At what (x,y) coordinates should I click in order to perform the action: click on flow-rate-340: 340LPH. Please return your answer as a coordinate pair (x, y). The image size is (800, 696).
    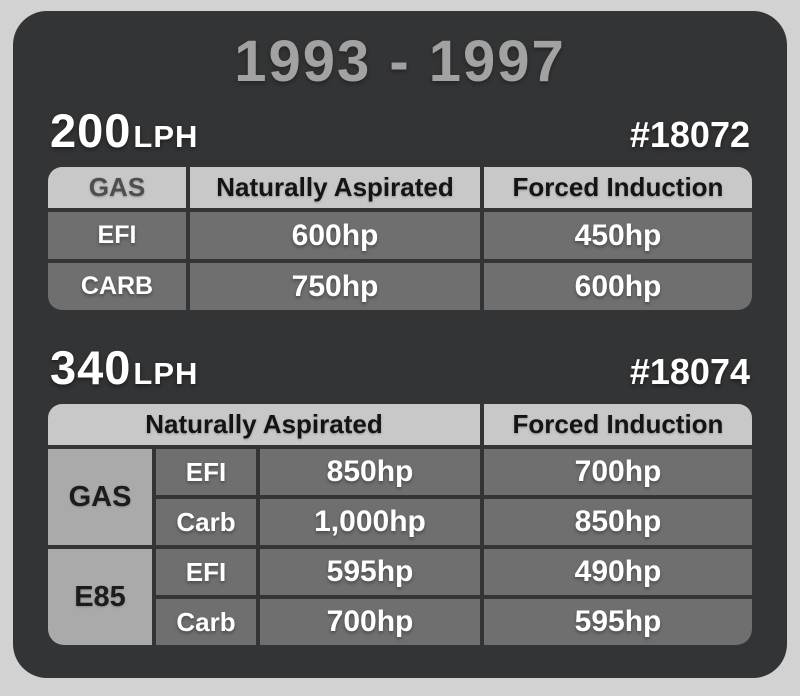
    Looking at the image, I should click on (124, 367).